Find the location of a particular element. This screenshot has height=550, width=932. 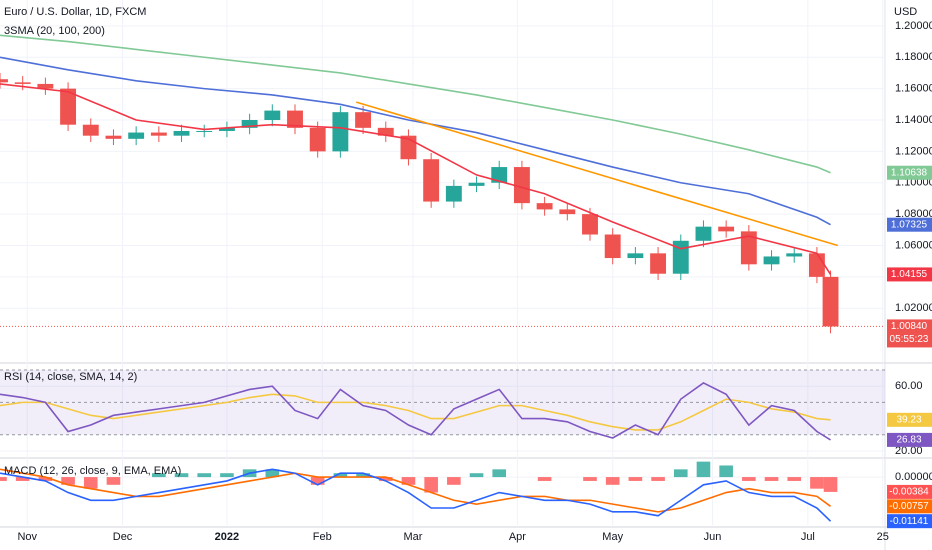

x-tick-label: 2022 is located at coordinates (227, 537).